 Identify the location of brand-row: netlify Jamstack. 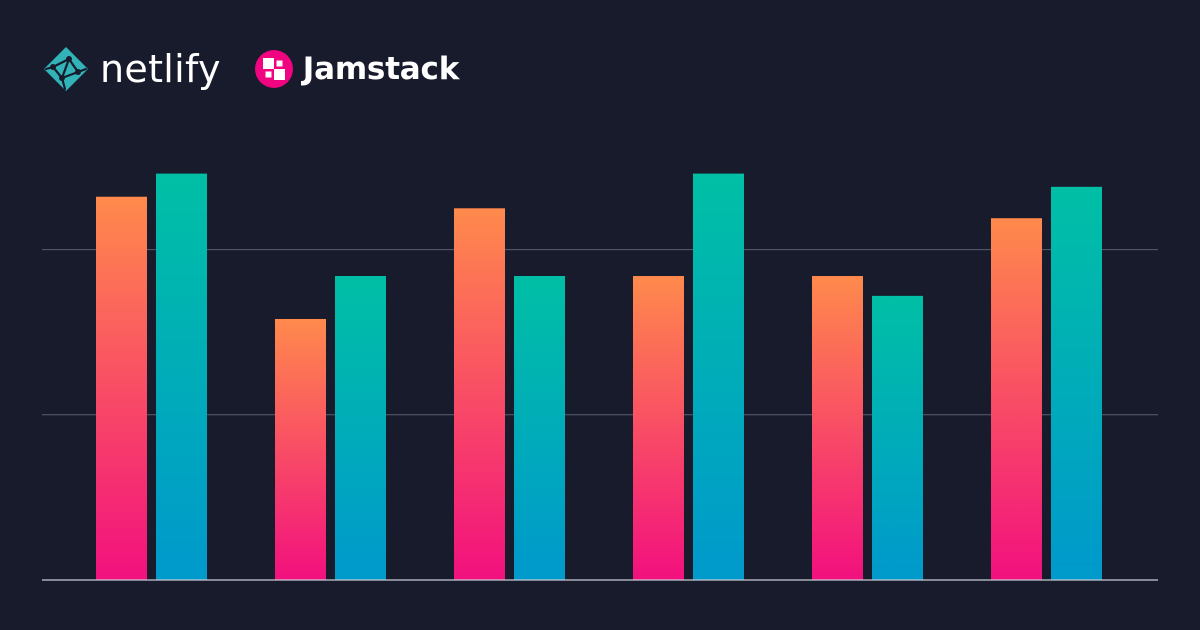
(250, 69).